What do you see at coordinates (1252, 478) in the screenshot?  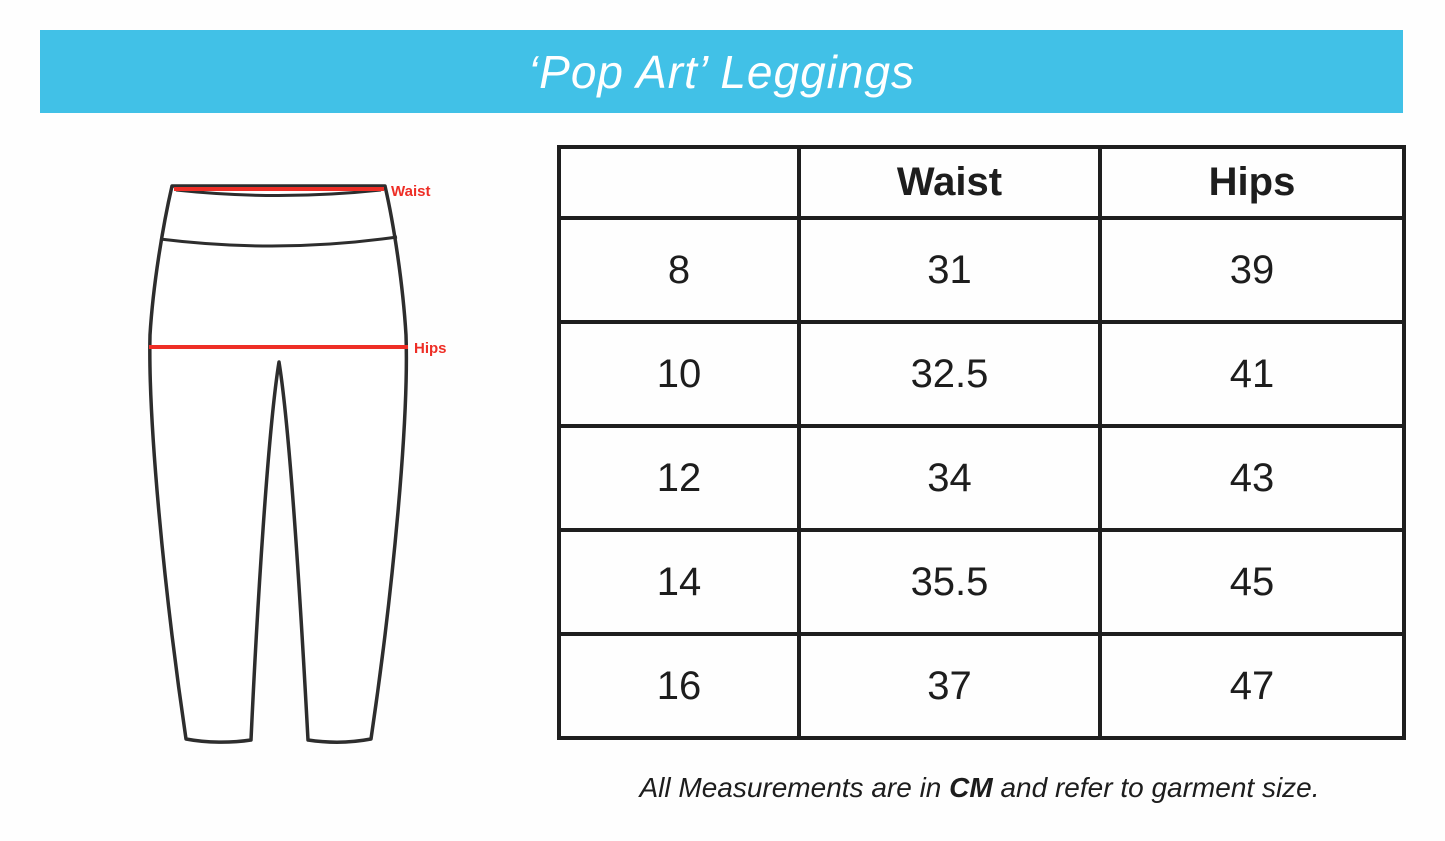 I see `hips-cell: 43` at bounding box center [1252, 478].